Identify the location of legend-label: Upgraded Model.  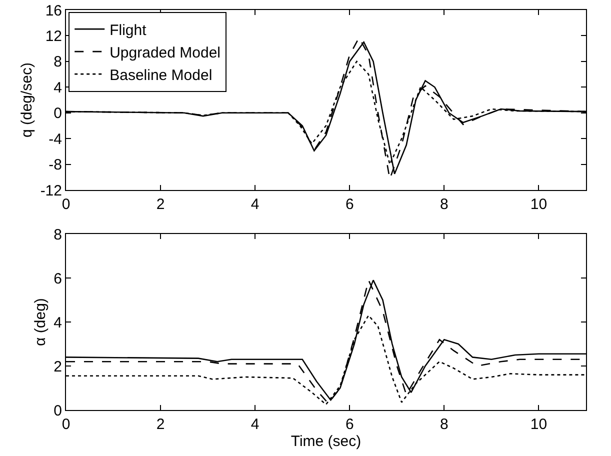
(165, 53).